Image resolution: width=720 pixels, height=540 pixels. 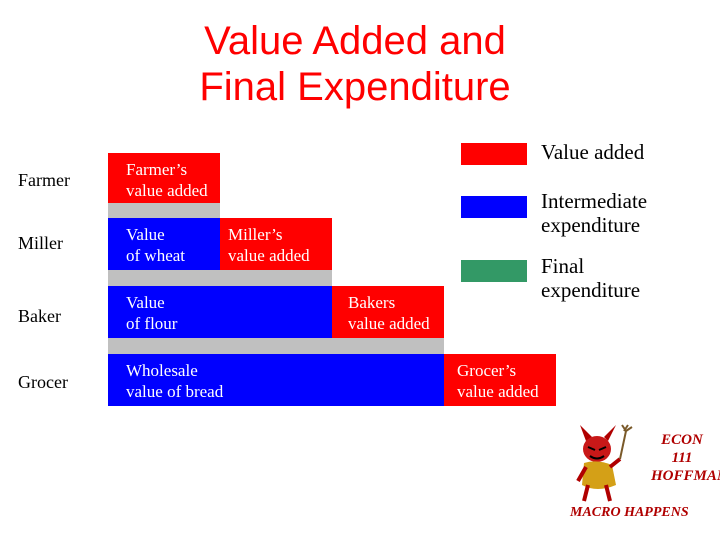 I want to click on value-of-wheat-label: Value of wheat, so click(x=156, y=245).